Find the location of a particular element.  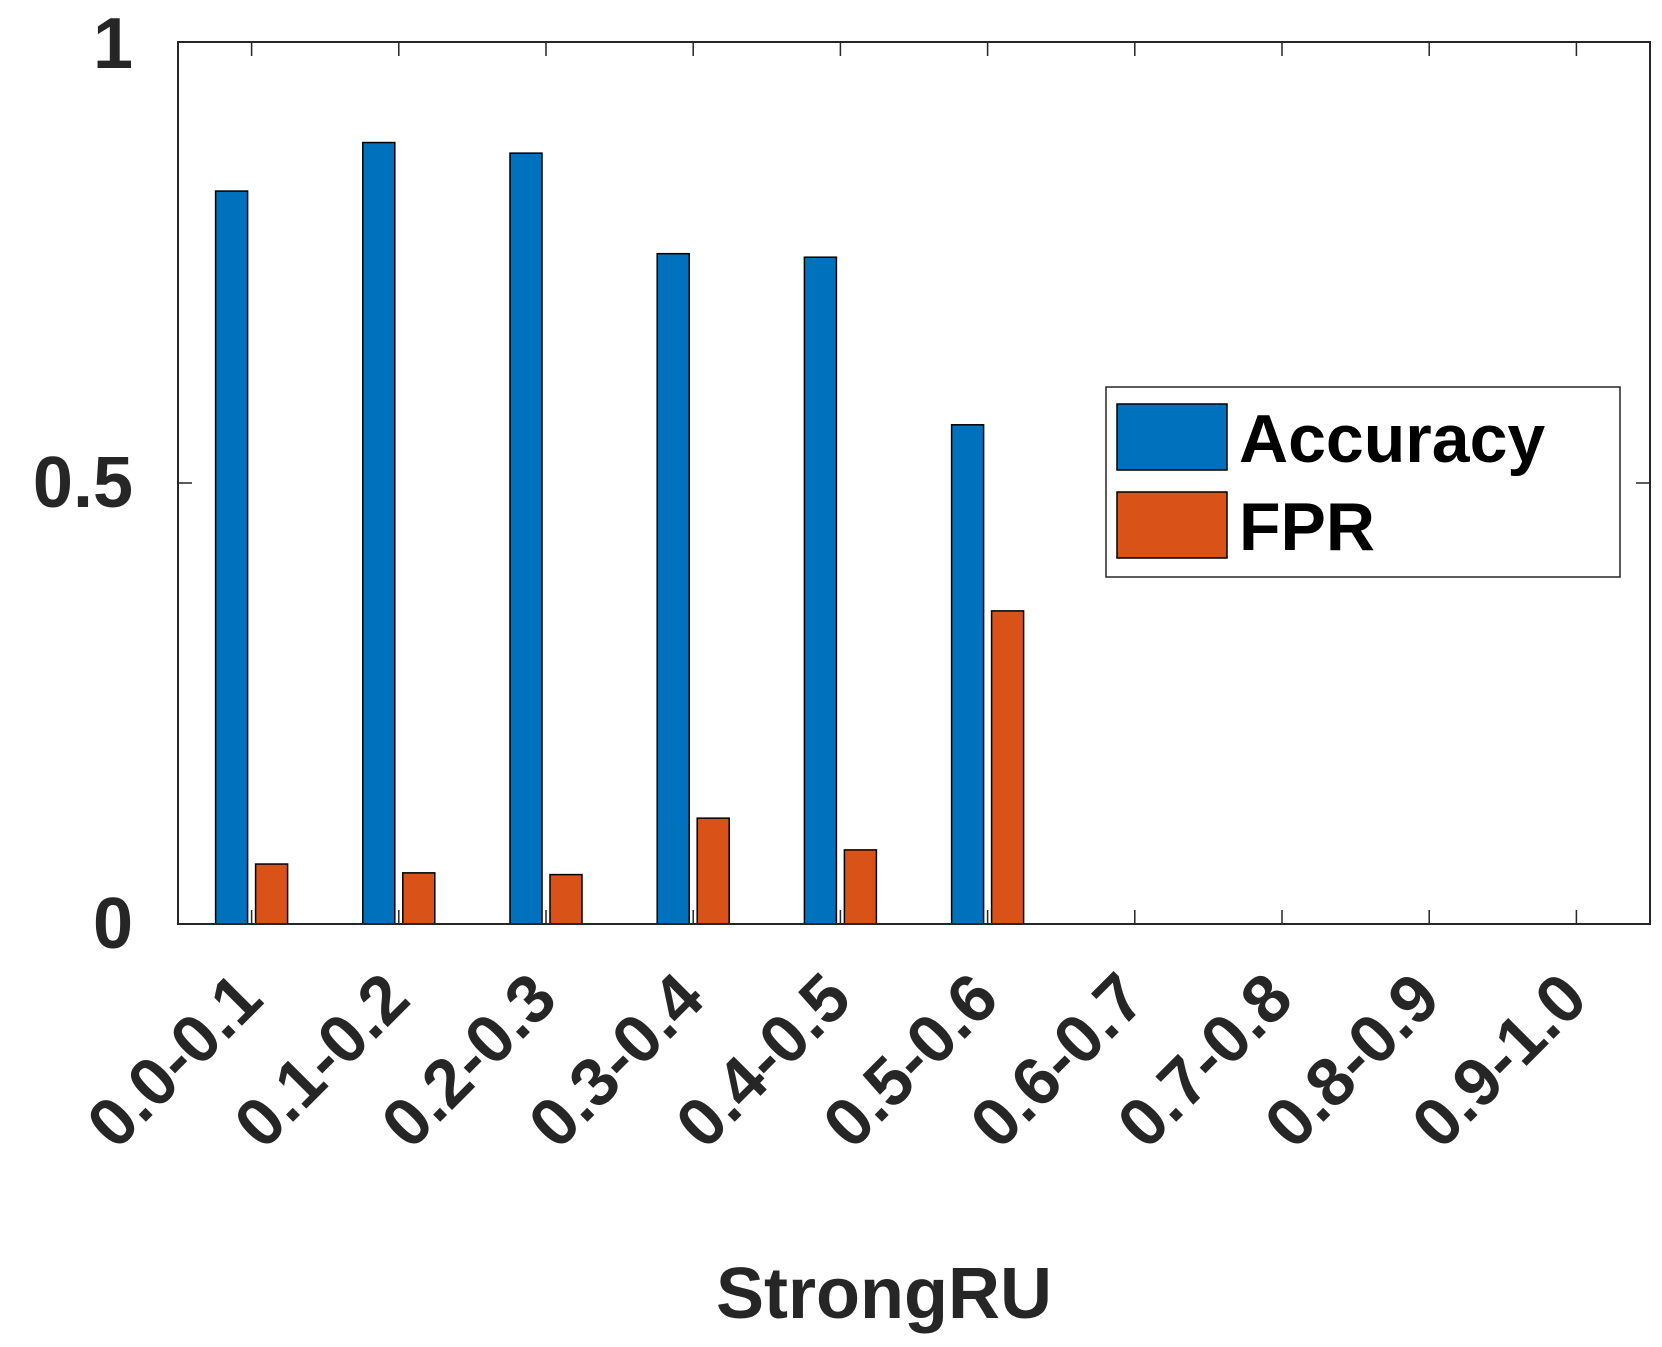

bar-accuracy-0.5-0.6 is located at coordinates (967, 674).